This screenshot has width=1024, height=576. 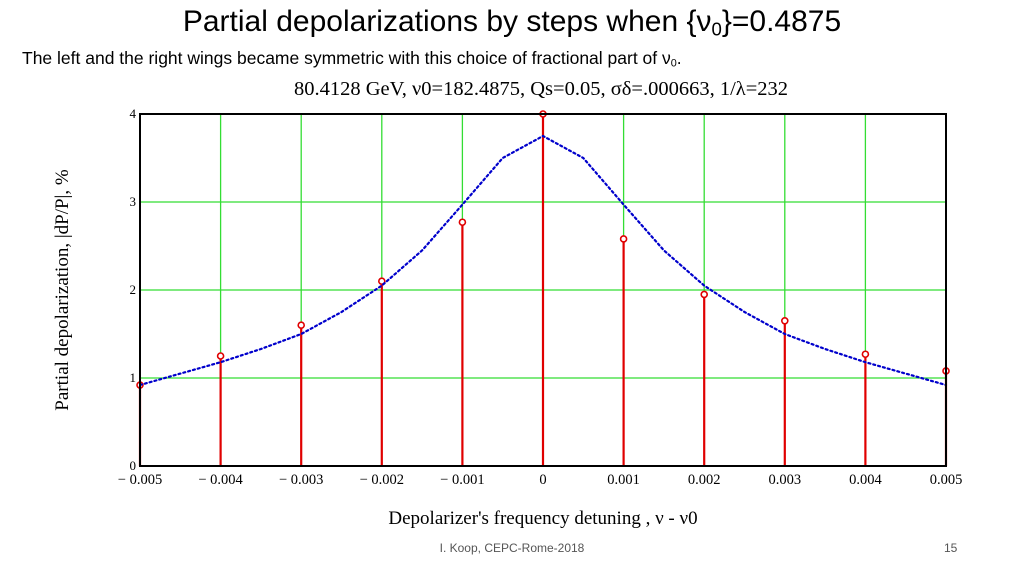 I want to click on x-tick-label: 0, so click(x=542, y=480).